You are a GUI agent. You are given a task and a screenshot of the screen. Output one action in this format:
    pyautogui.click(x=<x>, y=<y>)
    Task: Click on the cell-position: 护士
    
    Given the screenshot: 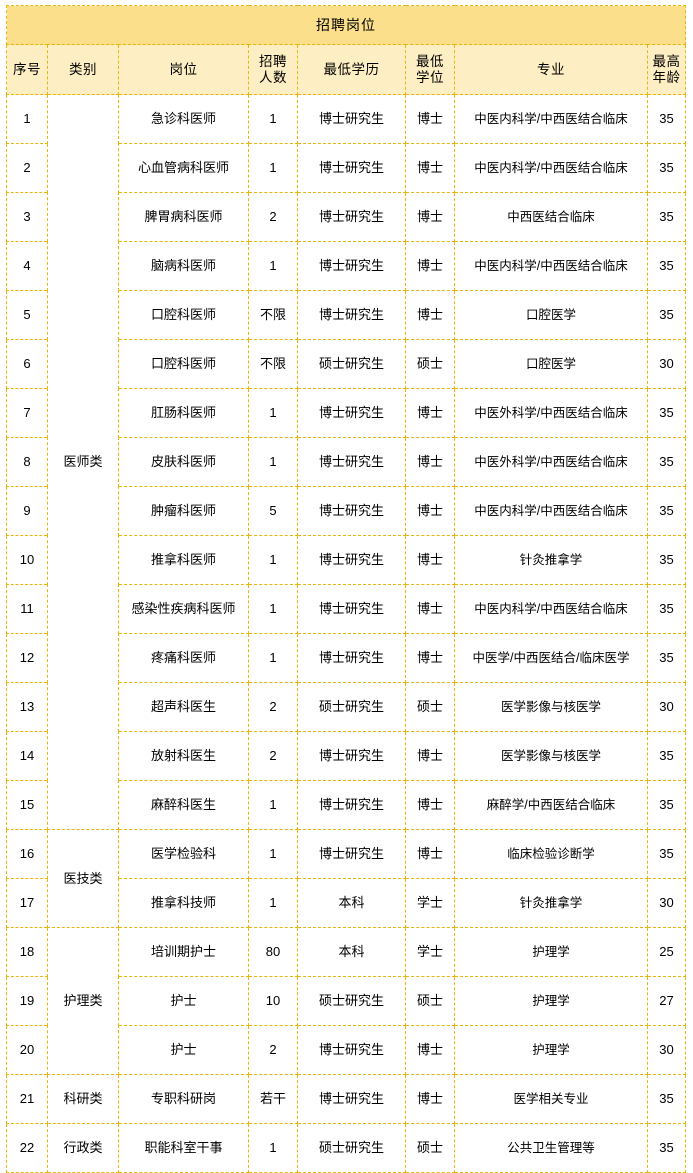 What is the action you would take?
    pyautogui.click(x=183, y=1001)
    